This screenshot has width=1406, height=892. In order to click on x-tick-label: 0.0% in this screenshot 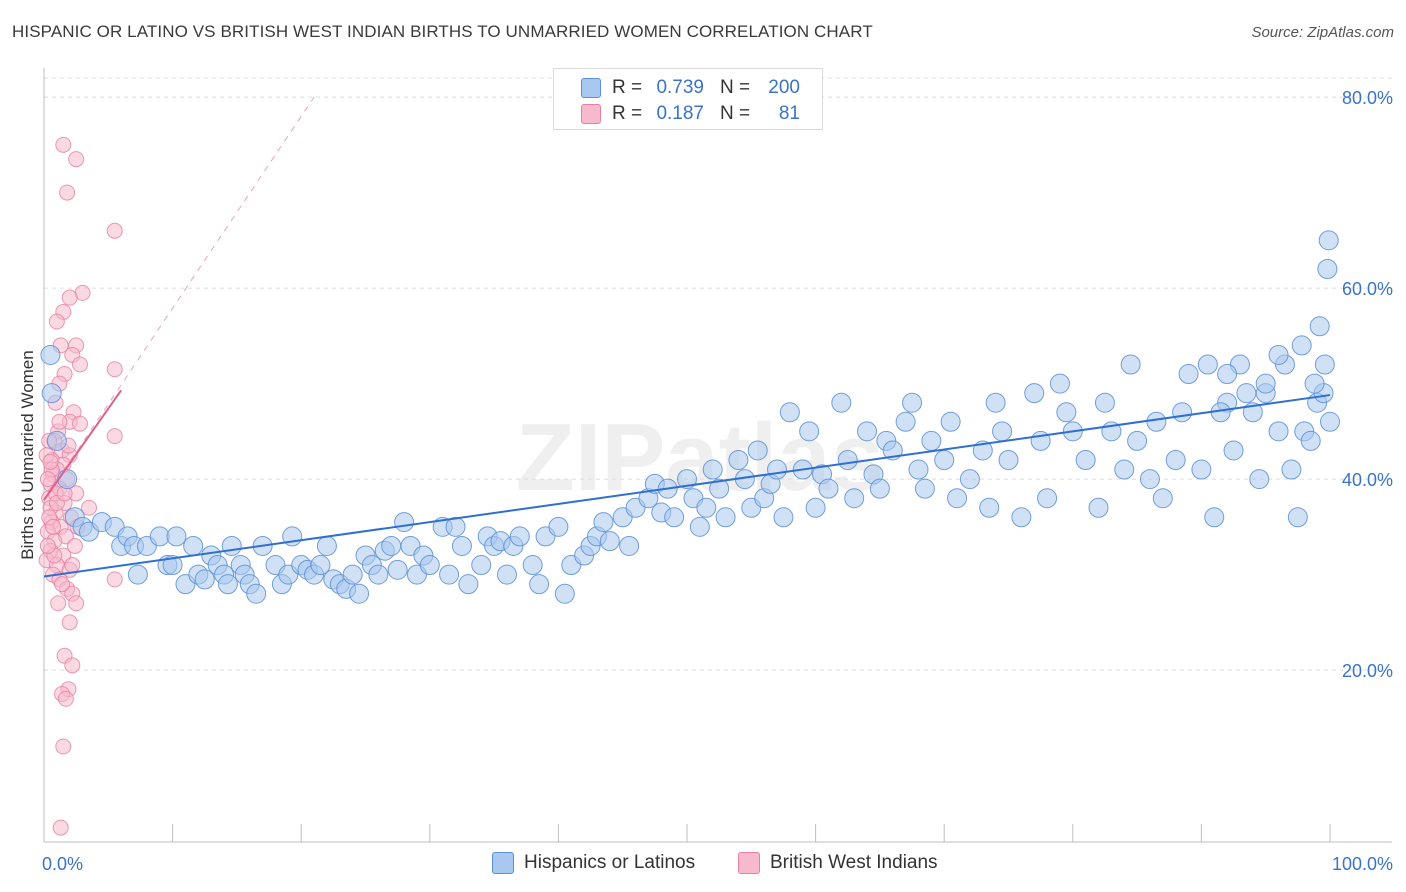, I will do `click(62, 864)`.